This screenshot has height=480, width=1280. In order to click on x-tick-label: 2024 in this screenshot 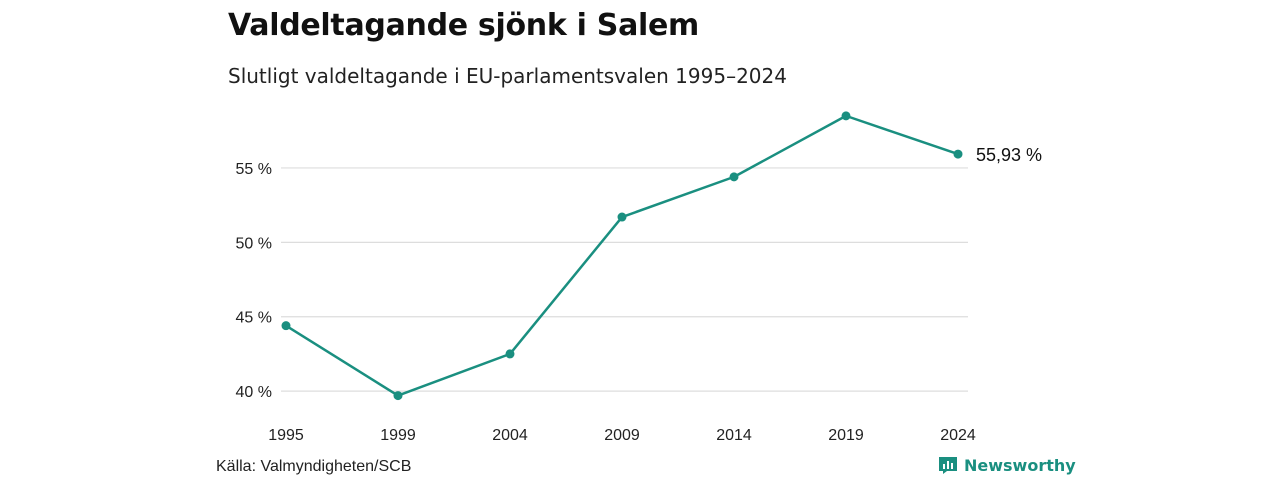, I will do `click(958, 435)`.